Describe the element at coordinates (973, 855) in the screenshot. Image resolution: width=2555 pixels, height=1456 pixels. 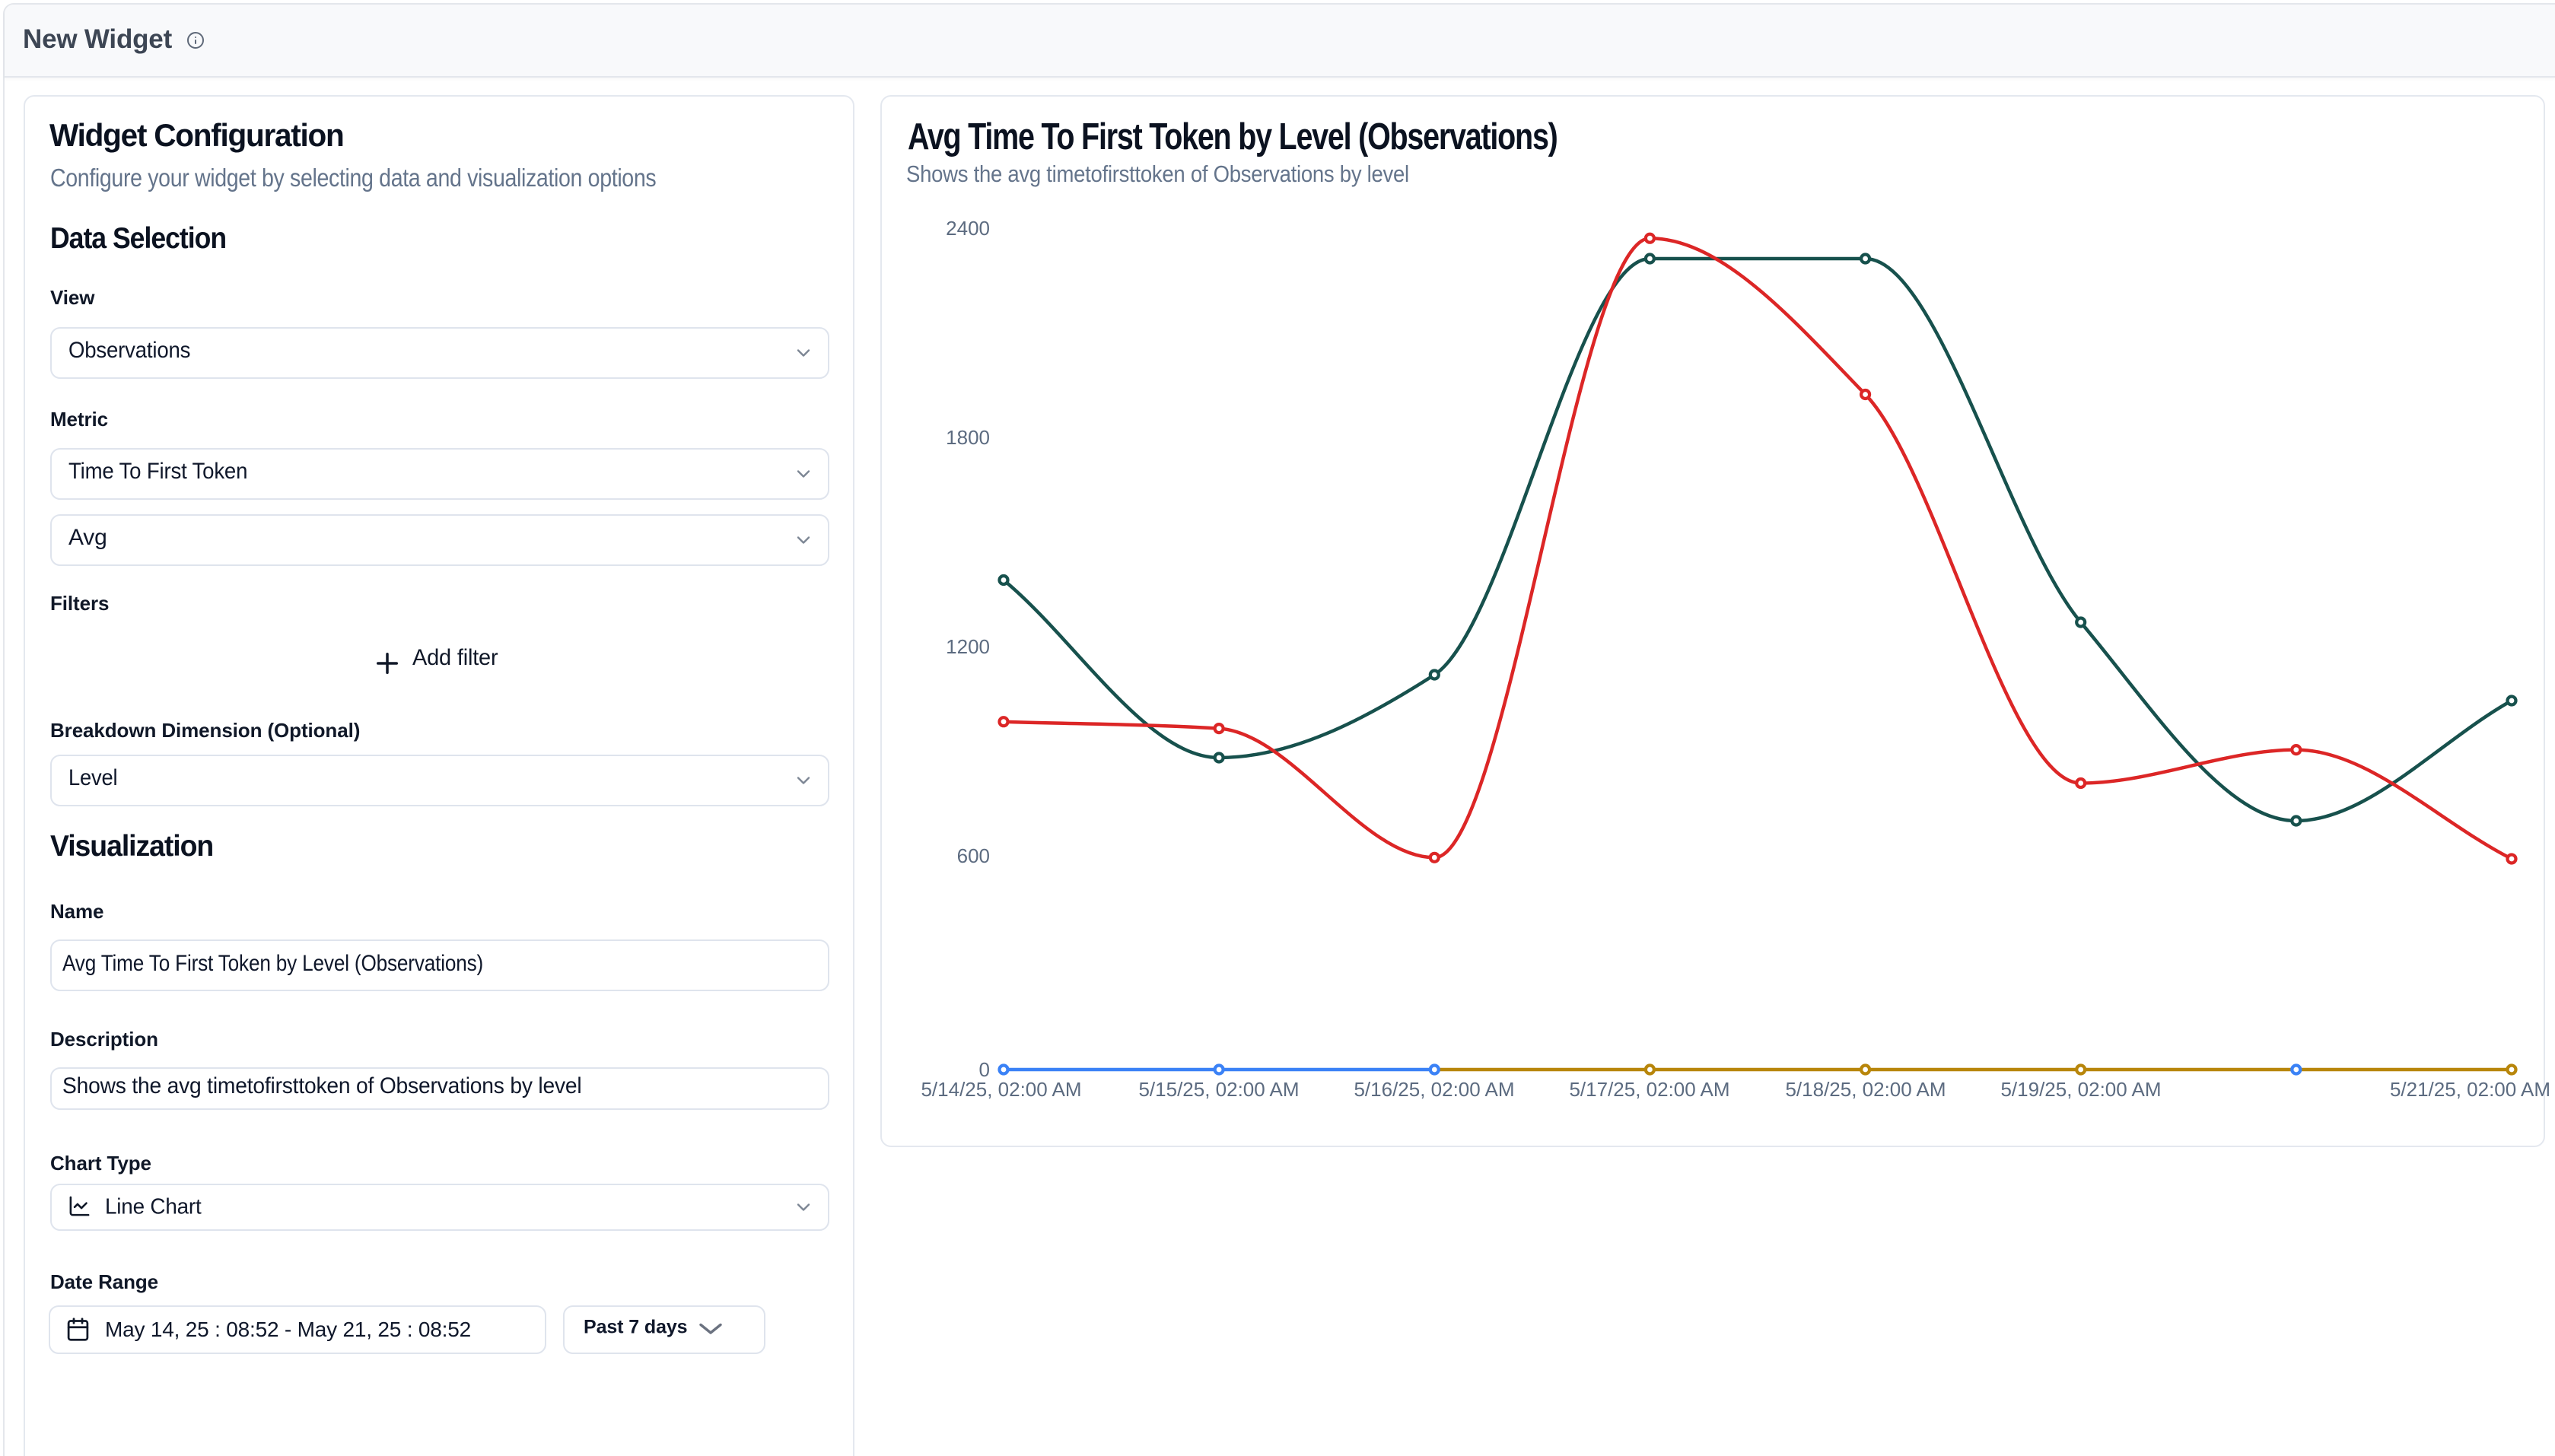
I see `svg-text: 600` at that location.